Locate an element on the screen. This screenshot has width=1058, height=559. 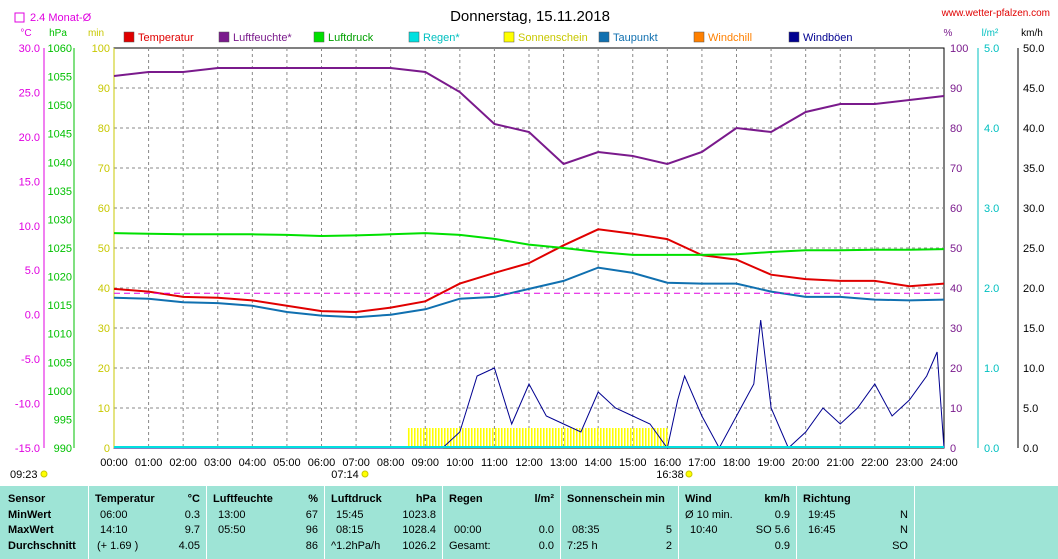
wind-tick-label: 15.0 is located at coordinates (1033, 329).